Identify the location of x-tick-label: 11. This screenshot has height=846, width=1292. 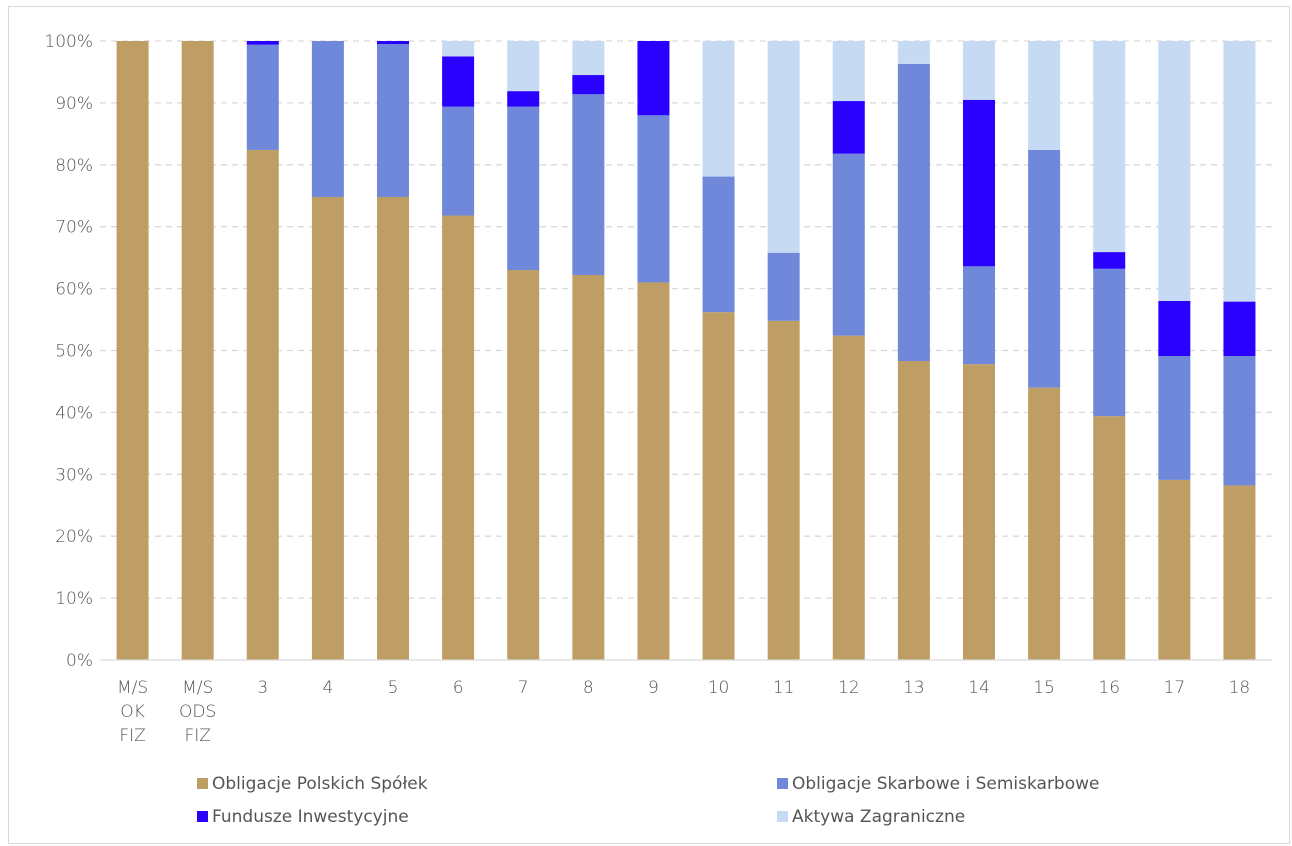
(784, 688).